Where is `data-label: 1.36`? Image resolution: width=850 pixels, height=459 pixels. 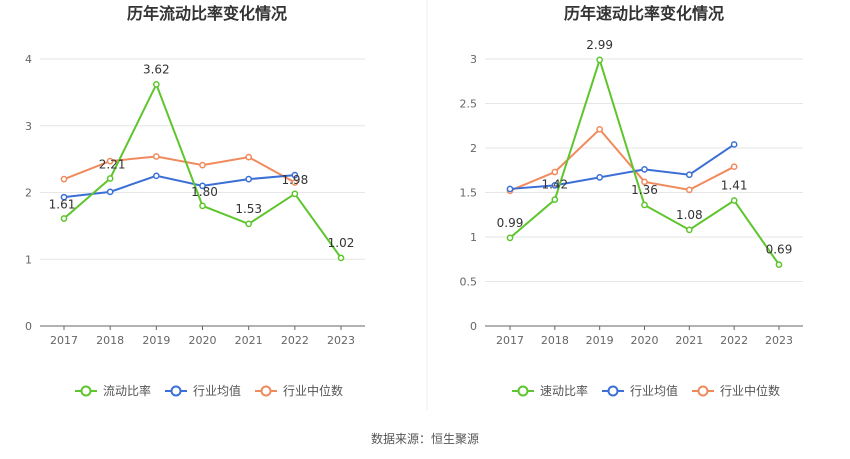
data-label: 1.36 is located at coordinates (644, 190).